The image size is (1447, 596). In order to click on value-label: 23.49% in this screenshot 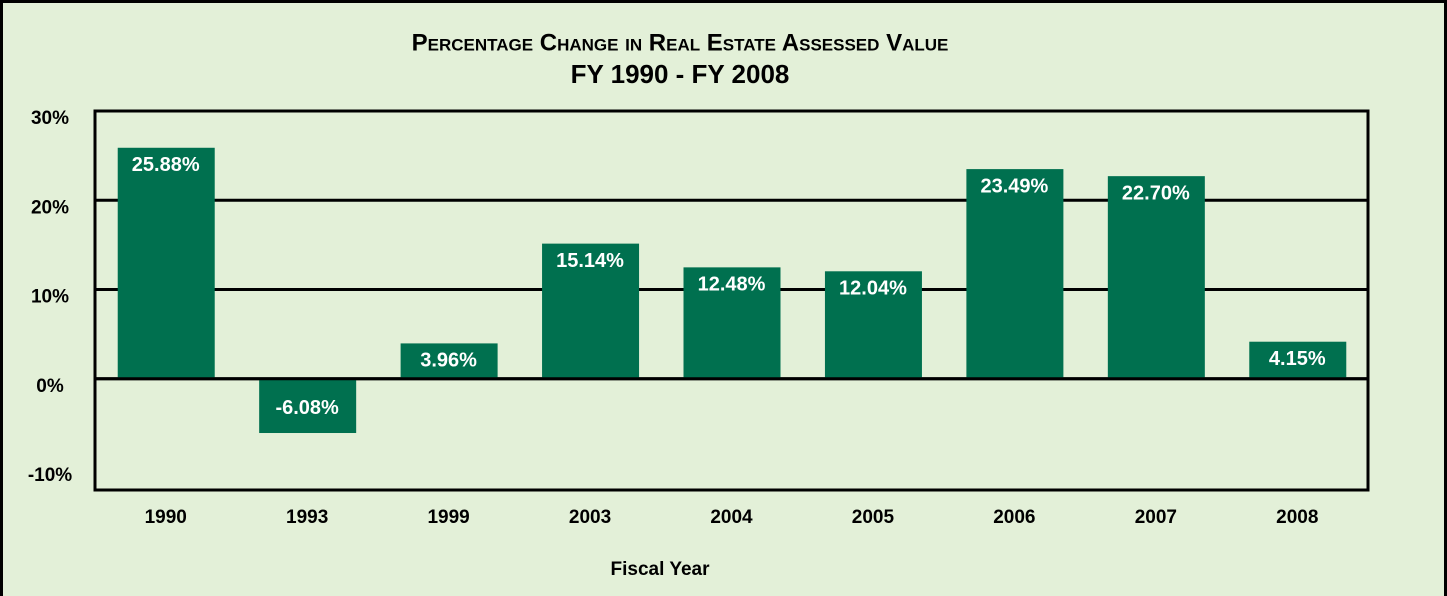, I will do `click(1014, 186)`.